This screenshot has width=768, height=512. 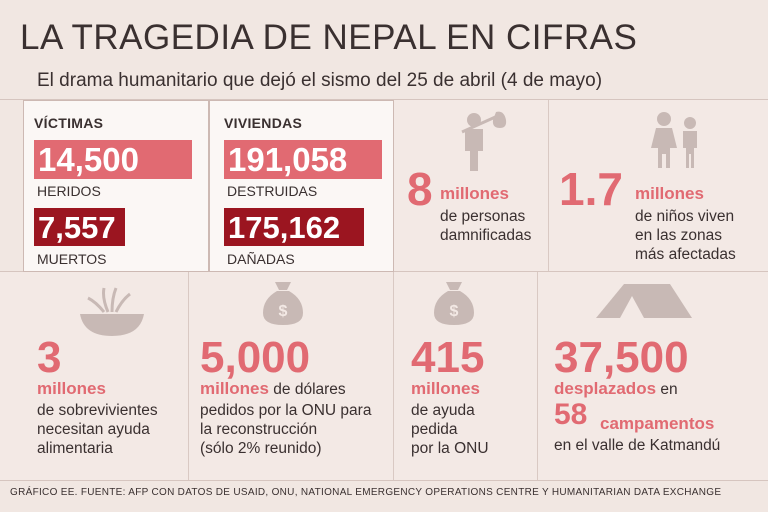 What do you see at coordinates (443, 410) in the screenshot?
I see `ayuda-line1: de ayuda` at bounding box center [443, 410].